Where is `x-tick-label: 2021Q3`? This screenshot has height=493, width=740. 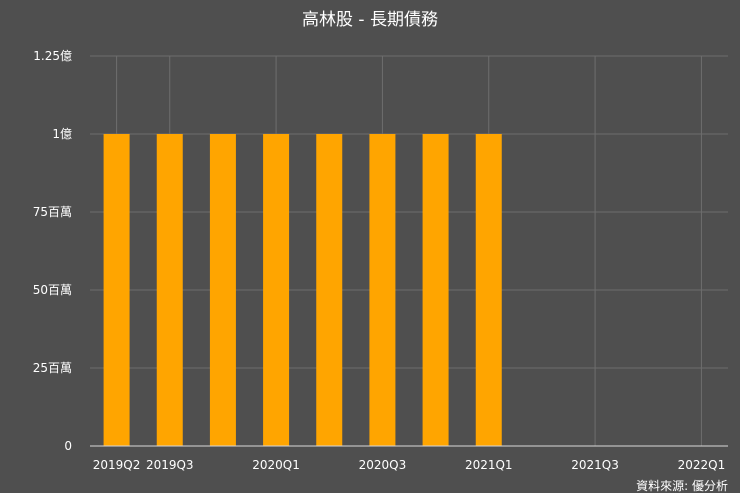 x-tick-label: 2021Q3 is located at coordinates (595, 465).